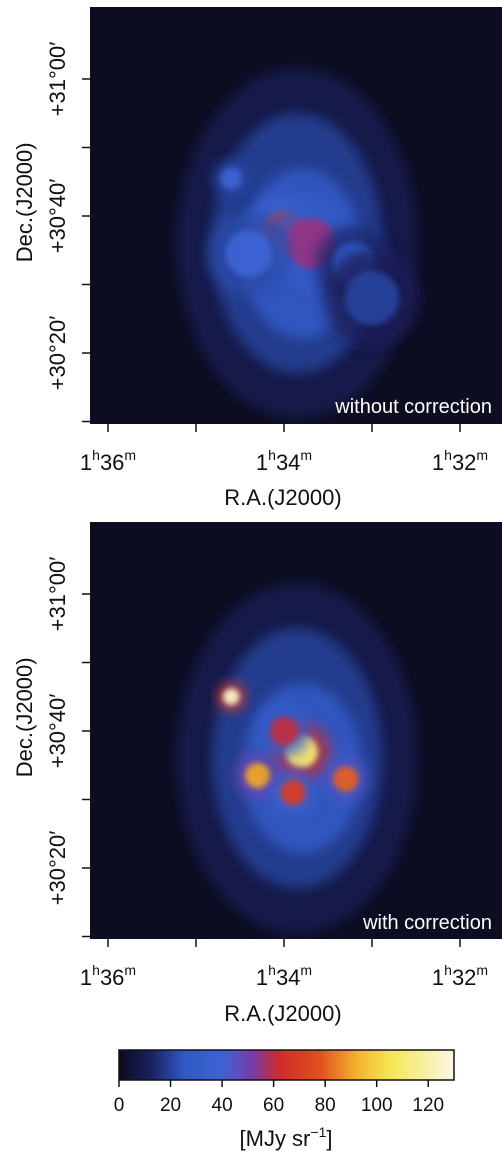  I want to click on colorbar-tick-label: 100, so click(377, 1105).